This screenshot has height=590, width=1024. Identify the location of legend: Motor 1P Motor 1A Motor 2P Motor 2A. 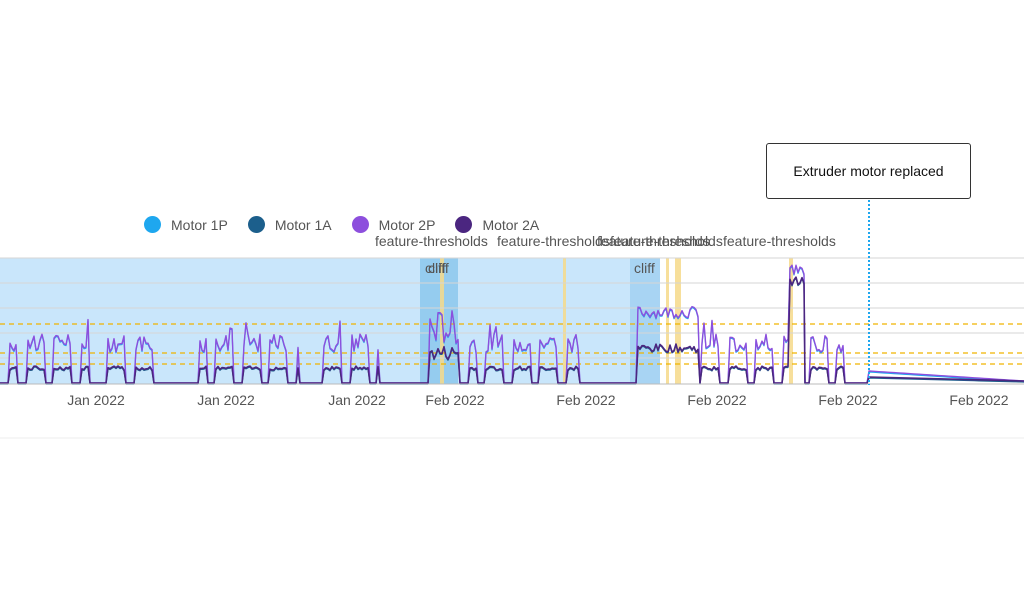
(341, 224).